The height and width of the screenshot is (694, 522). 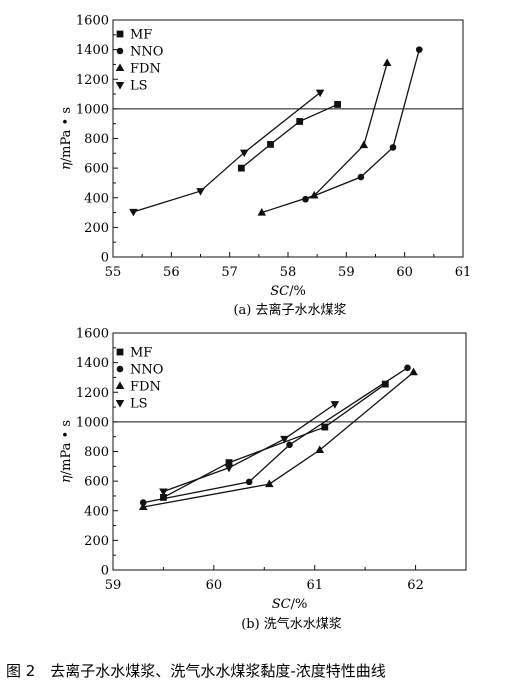 I want to click on x-tick-label: 58, so click(x=288, y=272).